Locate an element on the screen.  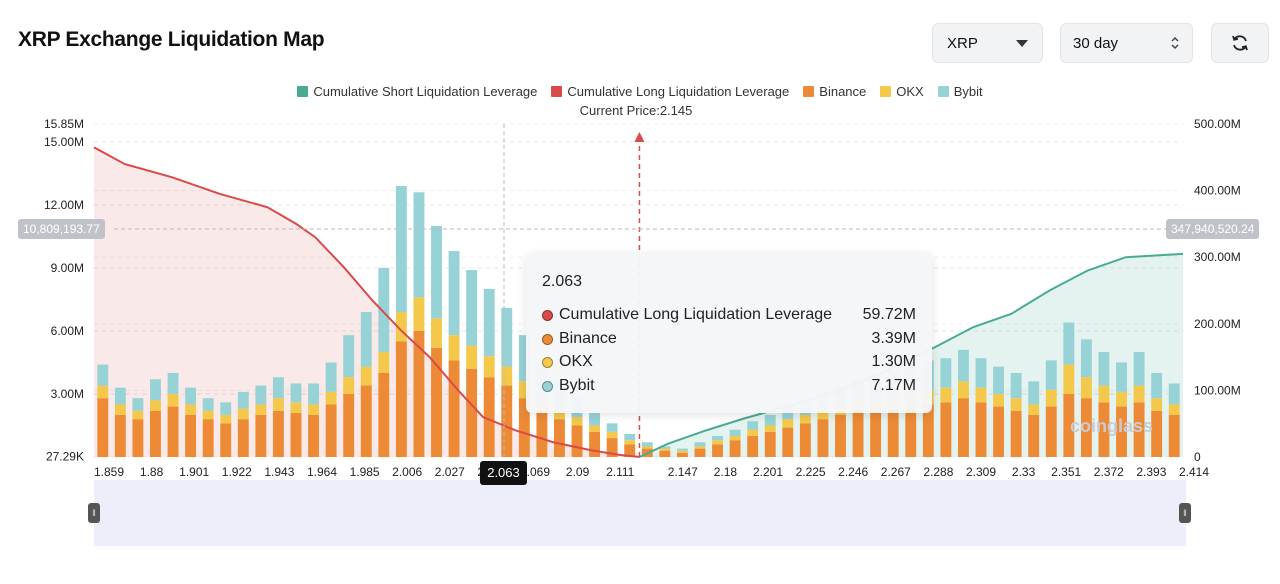
range-select: 30 day is located at coordinates (1126, 43).